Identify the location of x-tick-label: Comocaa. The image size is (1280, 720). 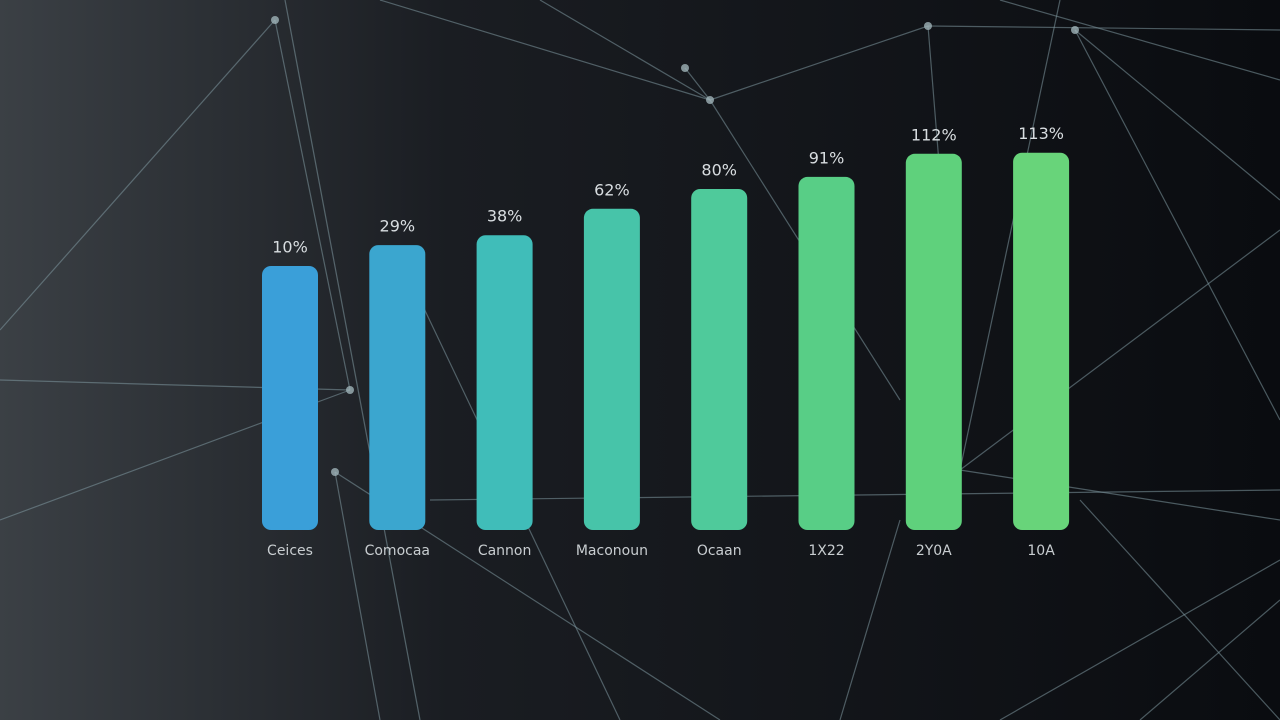
(397, 551).